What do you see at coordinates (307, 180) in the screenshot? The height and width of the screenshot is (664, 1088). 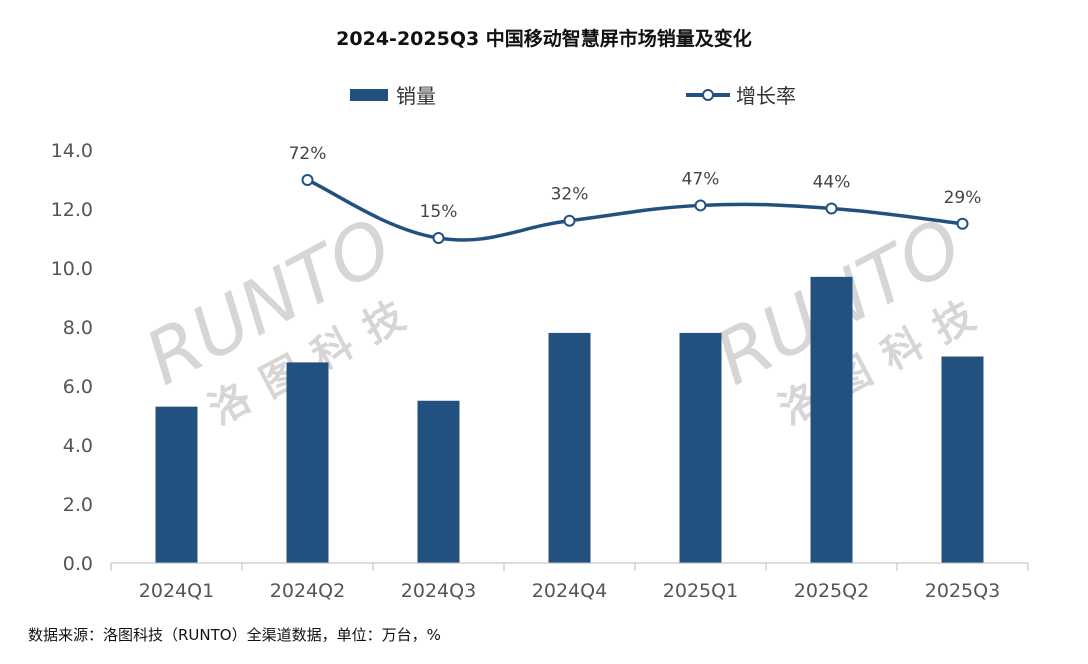 I see `growth-point-2024Q2` at bounding box center [307, 180].